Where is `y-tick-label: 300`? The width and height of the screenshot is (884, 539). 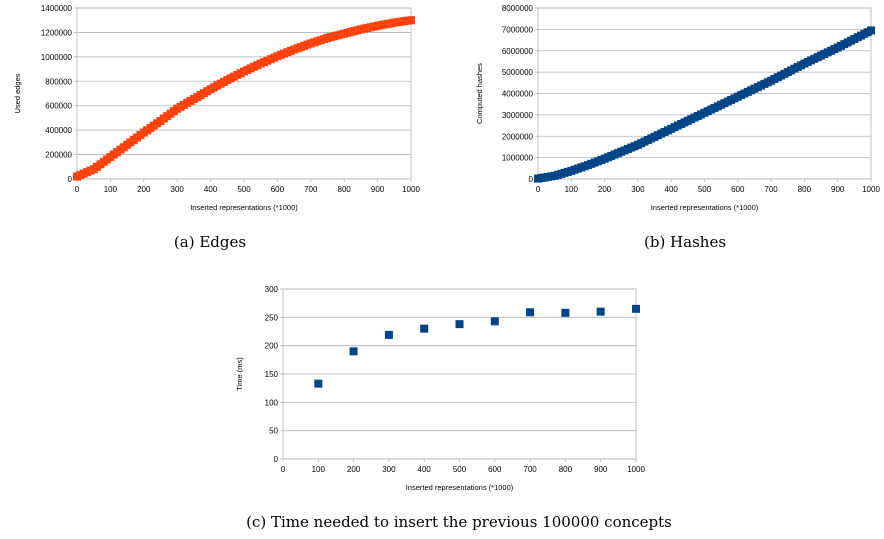
y-tick-label: 300 is located at coordinates (272, 289).